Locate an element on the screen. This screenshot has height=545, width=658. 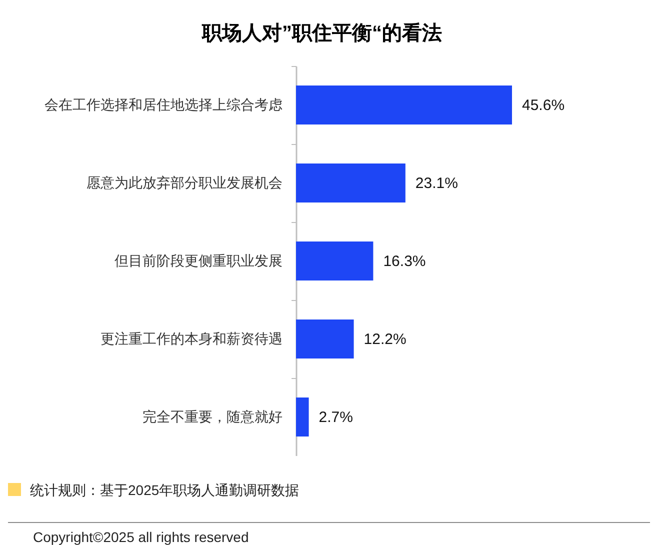
y-tick-label: 会在工作选择和居住地选择上综合考虑 is located at coordinates (163, 104).